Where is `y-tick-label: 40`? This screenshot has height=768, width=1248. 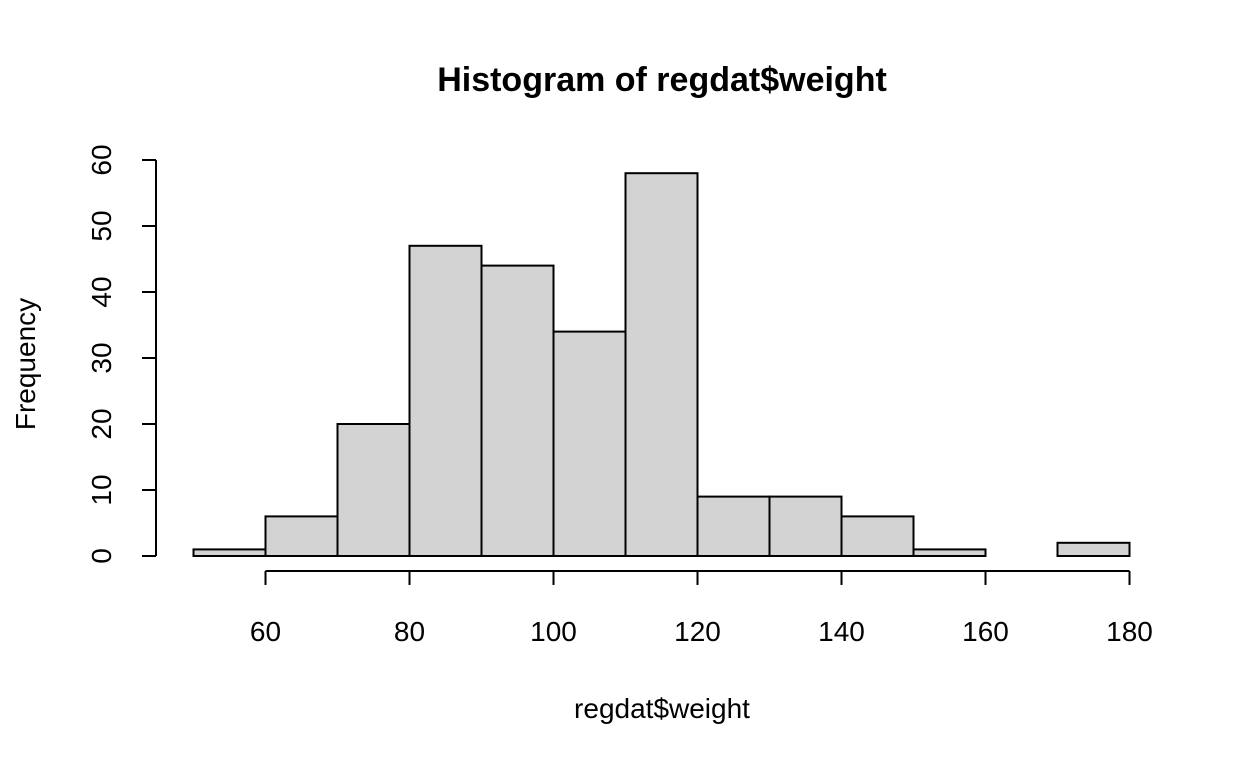
y-tick-label: 40 is located at coordinates (101, 291).